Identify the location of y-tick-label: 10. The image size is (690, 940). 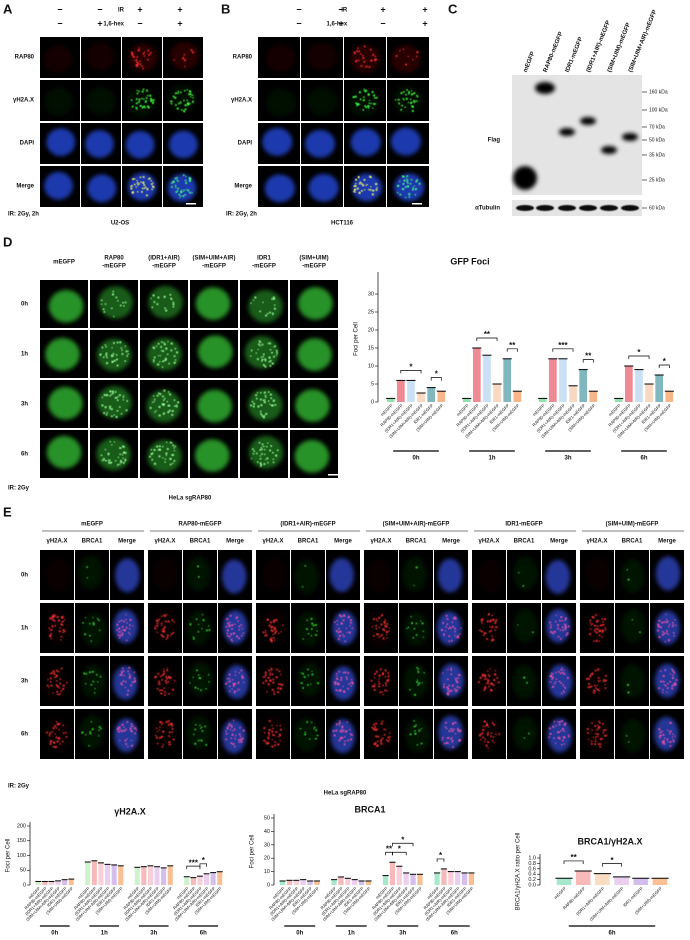
(267, 872).